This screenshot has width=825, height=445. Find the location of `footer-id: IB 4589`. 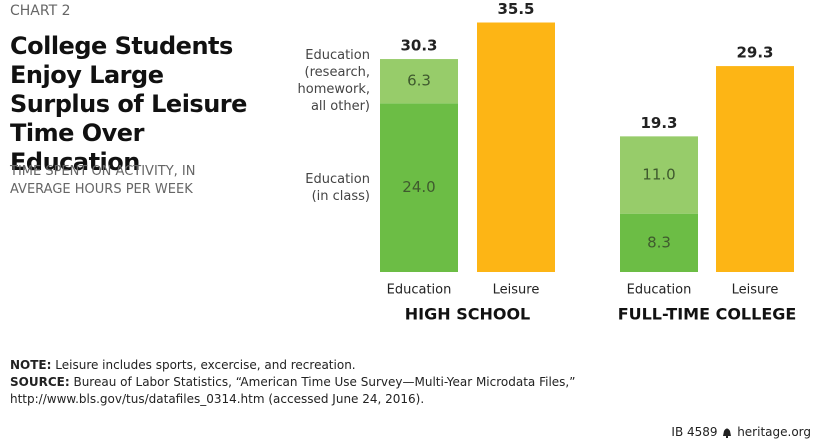

footer-id: IB 4589 is located at coordinates (694, 432).